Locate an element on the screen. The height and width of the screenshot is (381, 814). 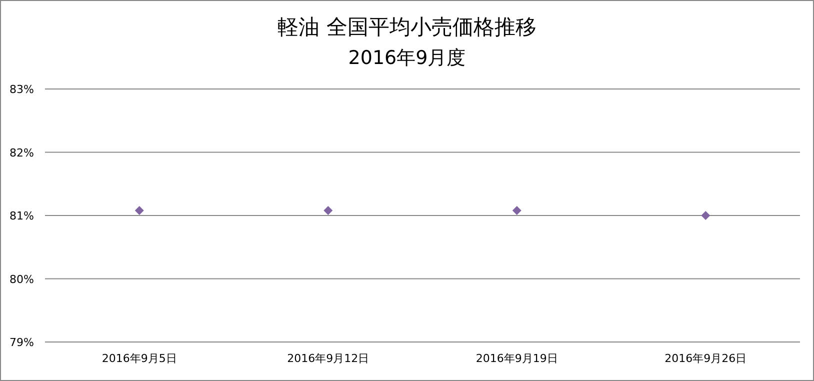
y-tick-label: 80% is located at coordinates (22, 279).